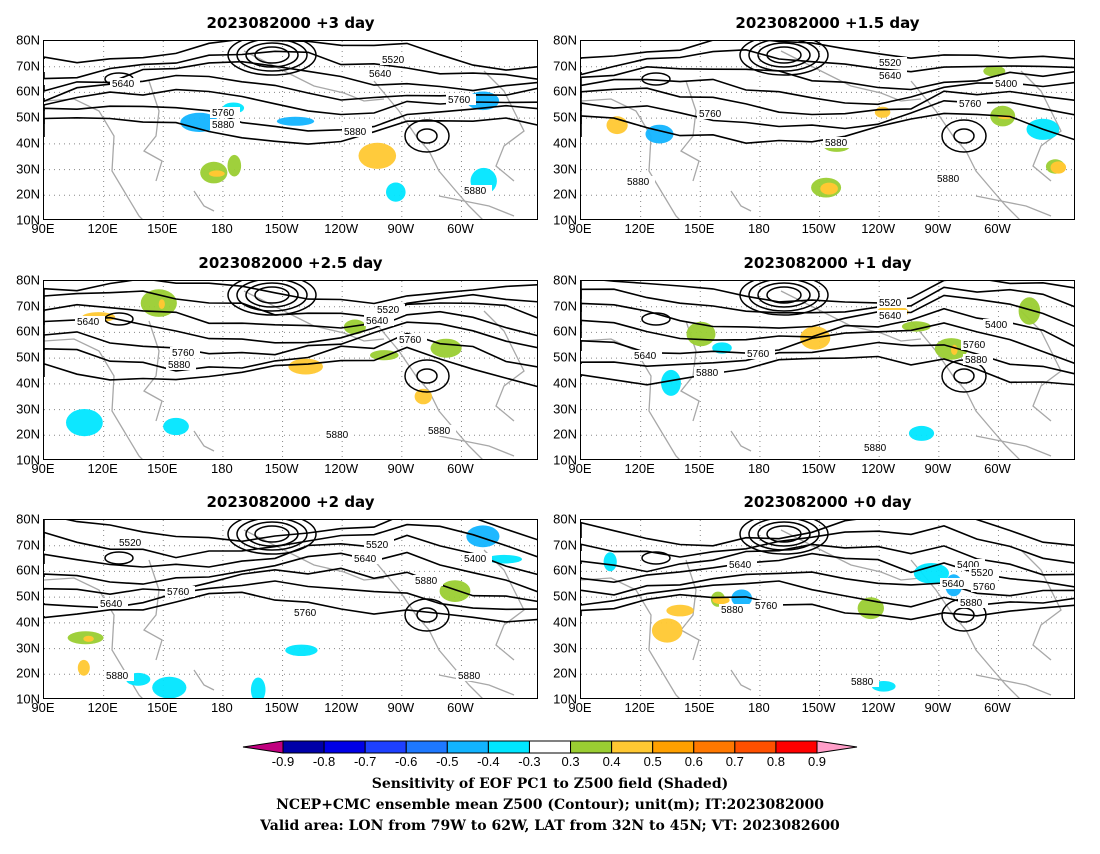 The width and height of the screenshot is (1100, 854). Describe the element at coordinates (222, 468) in the screenshot. I see `lon-tick-label: 180` at that location.